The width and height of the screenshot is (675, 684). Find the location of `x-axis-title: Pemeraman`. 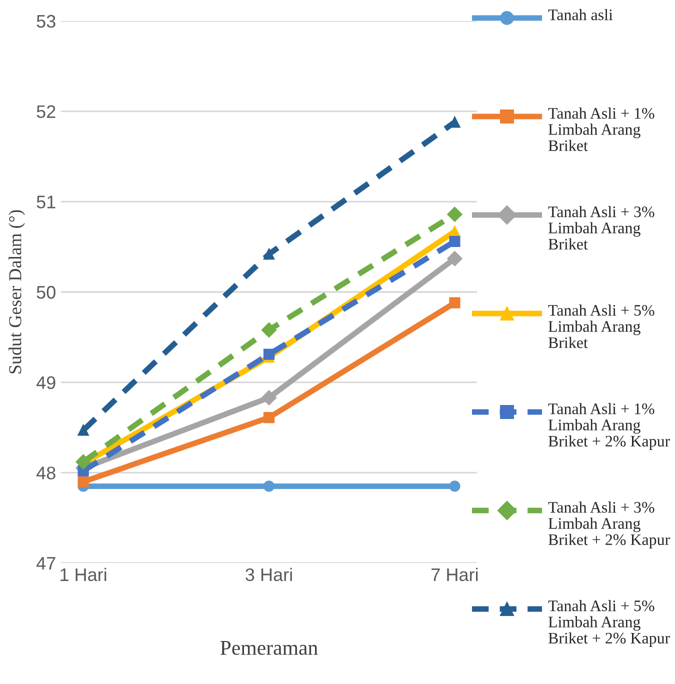

x-axis-title: Pemeraman is located at coordinates (269, 648).